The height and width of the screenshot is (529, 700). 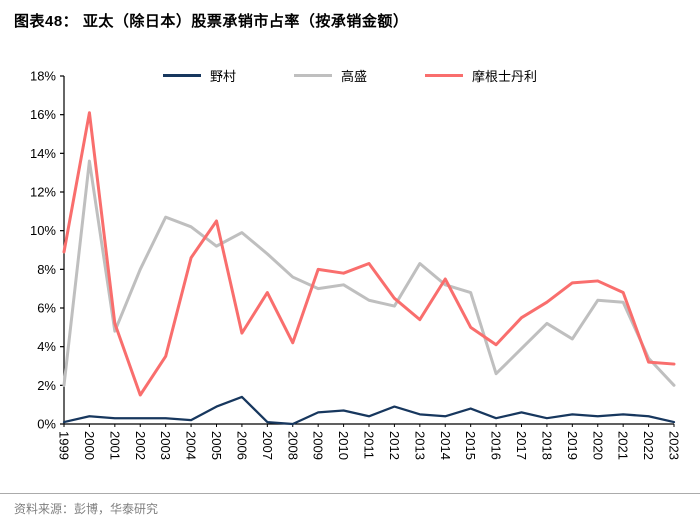 I want to click on x-axis-label: 2000, so click(x=89, y=445).